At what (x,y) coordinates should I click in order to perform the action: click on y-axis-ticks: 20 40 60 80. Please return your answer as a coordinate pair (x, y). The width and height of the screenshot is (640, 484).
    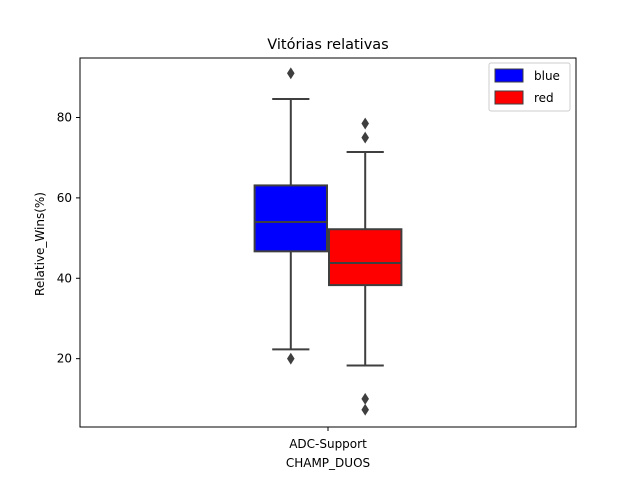
    Looking at the image, I should click on (68, 238).